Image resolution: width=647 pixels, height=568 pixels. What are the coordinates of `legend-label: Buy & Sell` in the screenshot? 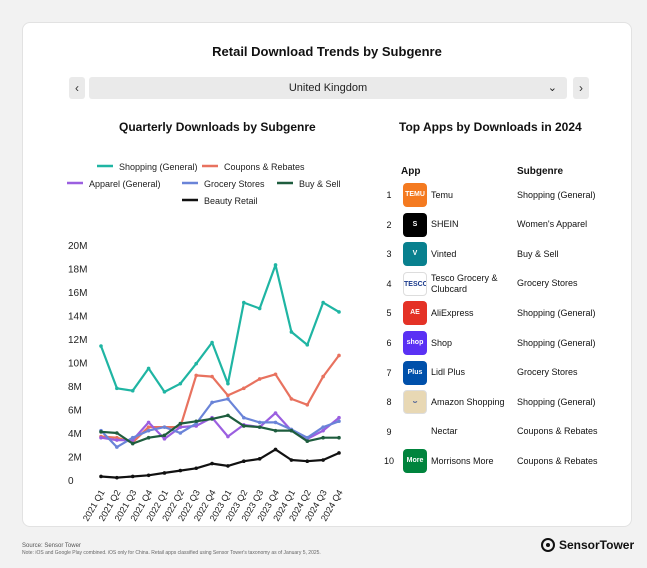 It's located at (320, 184).